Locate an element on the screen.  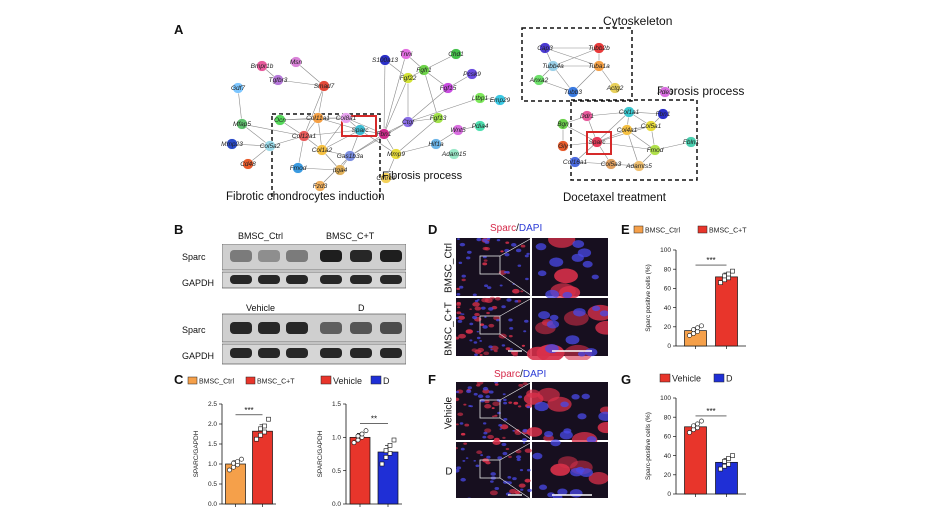
right-net-node-label: Fbn1 is located at coordinates (663, 114).